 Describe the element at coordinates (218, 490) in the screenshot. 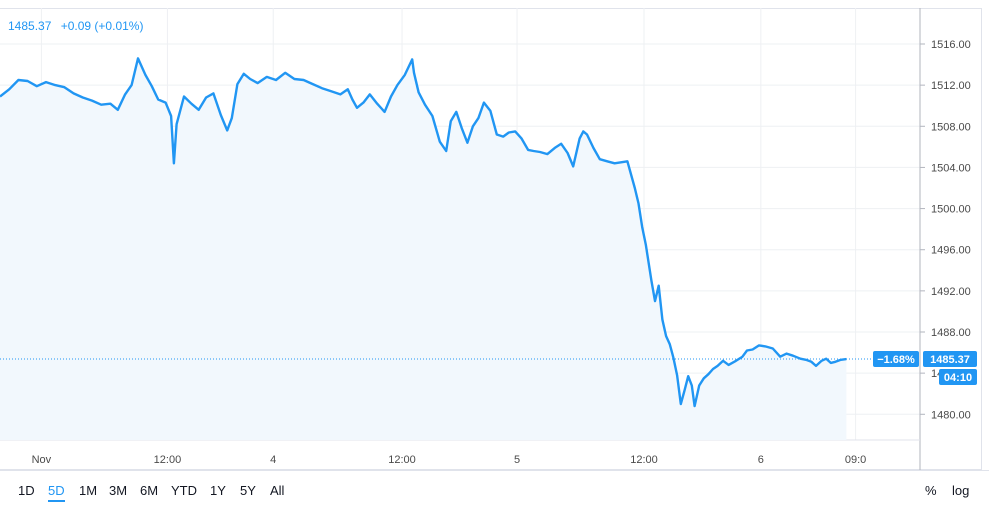

I see `range-1y-button: 1Y` at that location.